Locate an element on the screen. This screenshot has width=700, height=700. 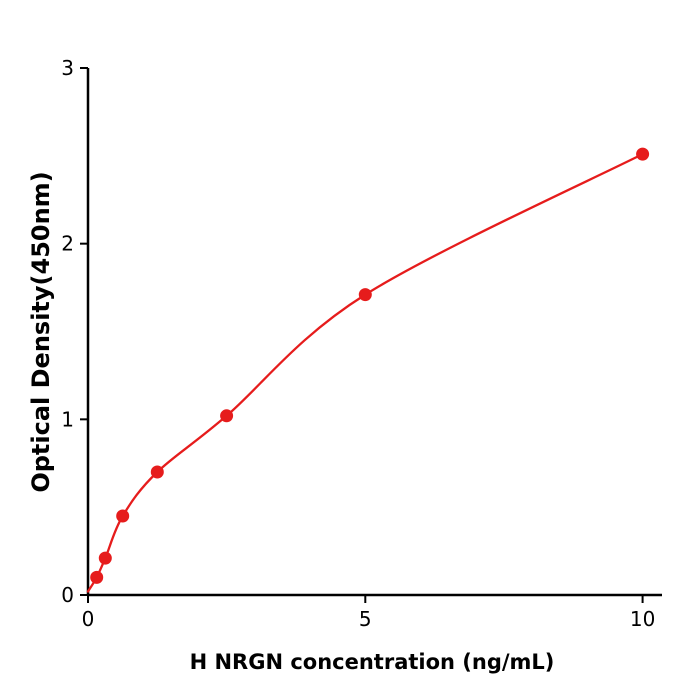
y-axis-title: Optical Density(450nm) is located at coordinates (41, 332).